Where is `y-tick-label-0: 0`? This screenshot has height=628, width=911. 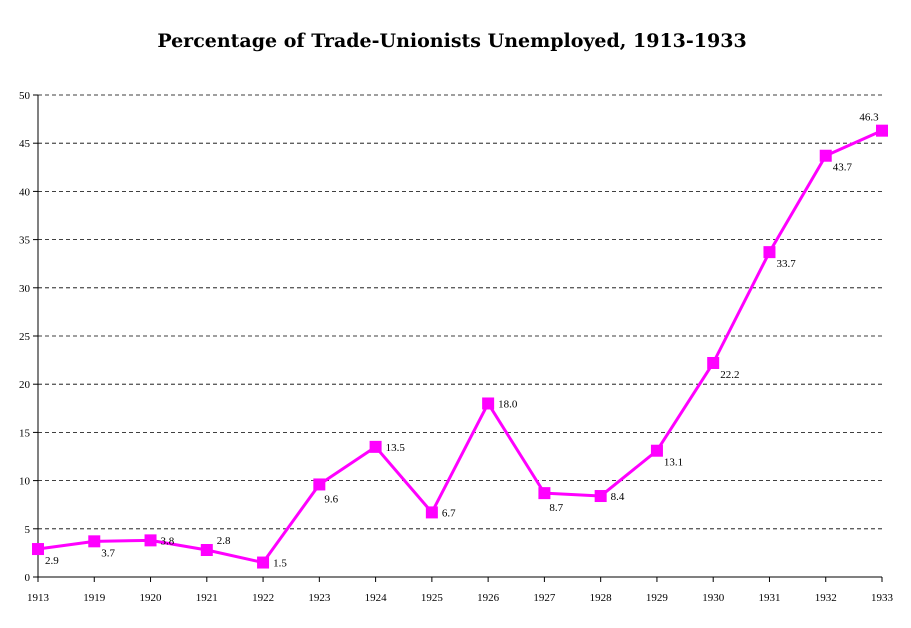 y-tick-label-0: 0 is located at coordinates (28, 578).